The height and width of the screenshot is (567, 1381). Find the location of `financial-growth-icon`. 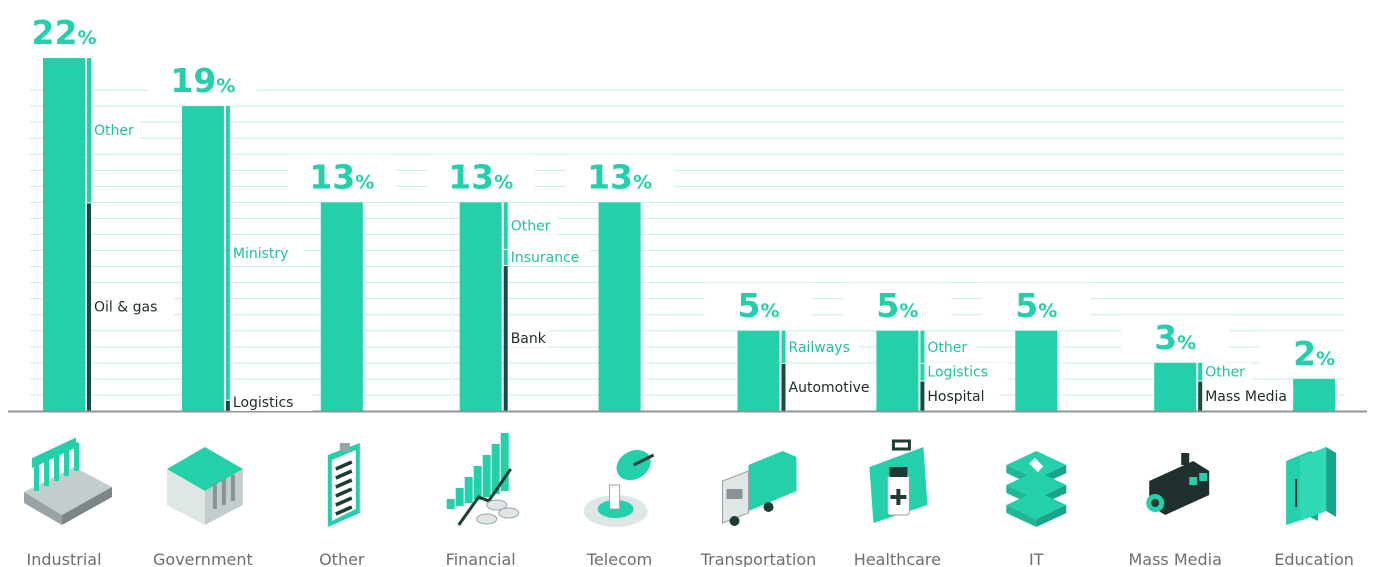

financial-growth-icon is located at coordinates (483, 479).